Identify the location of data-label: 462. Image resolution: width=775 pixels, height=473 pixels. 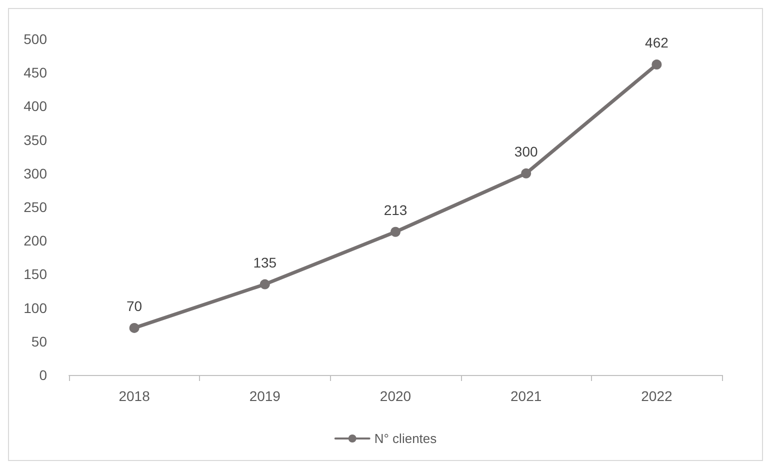
(657, 42).